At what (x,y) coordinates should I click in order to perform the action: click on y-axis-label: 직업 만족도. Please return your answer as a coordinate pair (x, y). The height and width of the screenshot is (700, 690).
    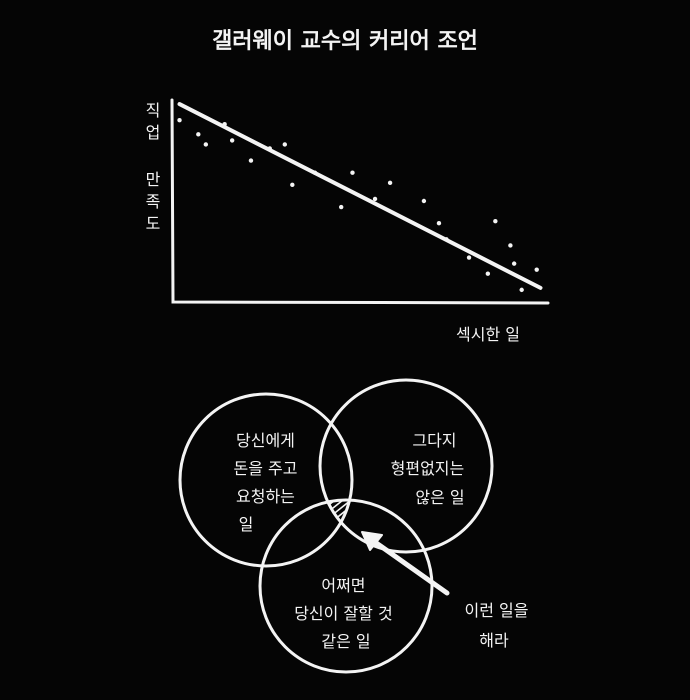
    Looking at the image, I should click on (151, 169).